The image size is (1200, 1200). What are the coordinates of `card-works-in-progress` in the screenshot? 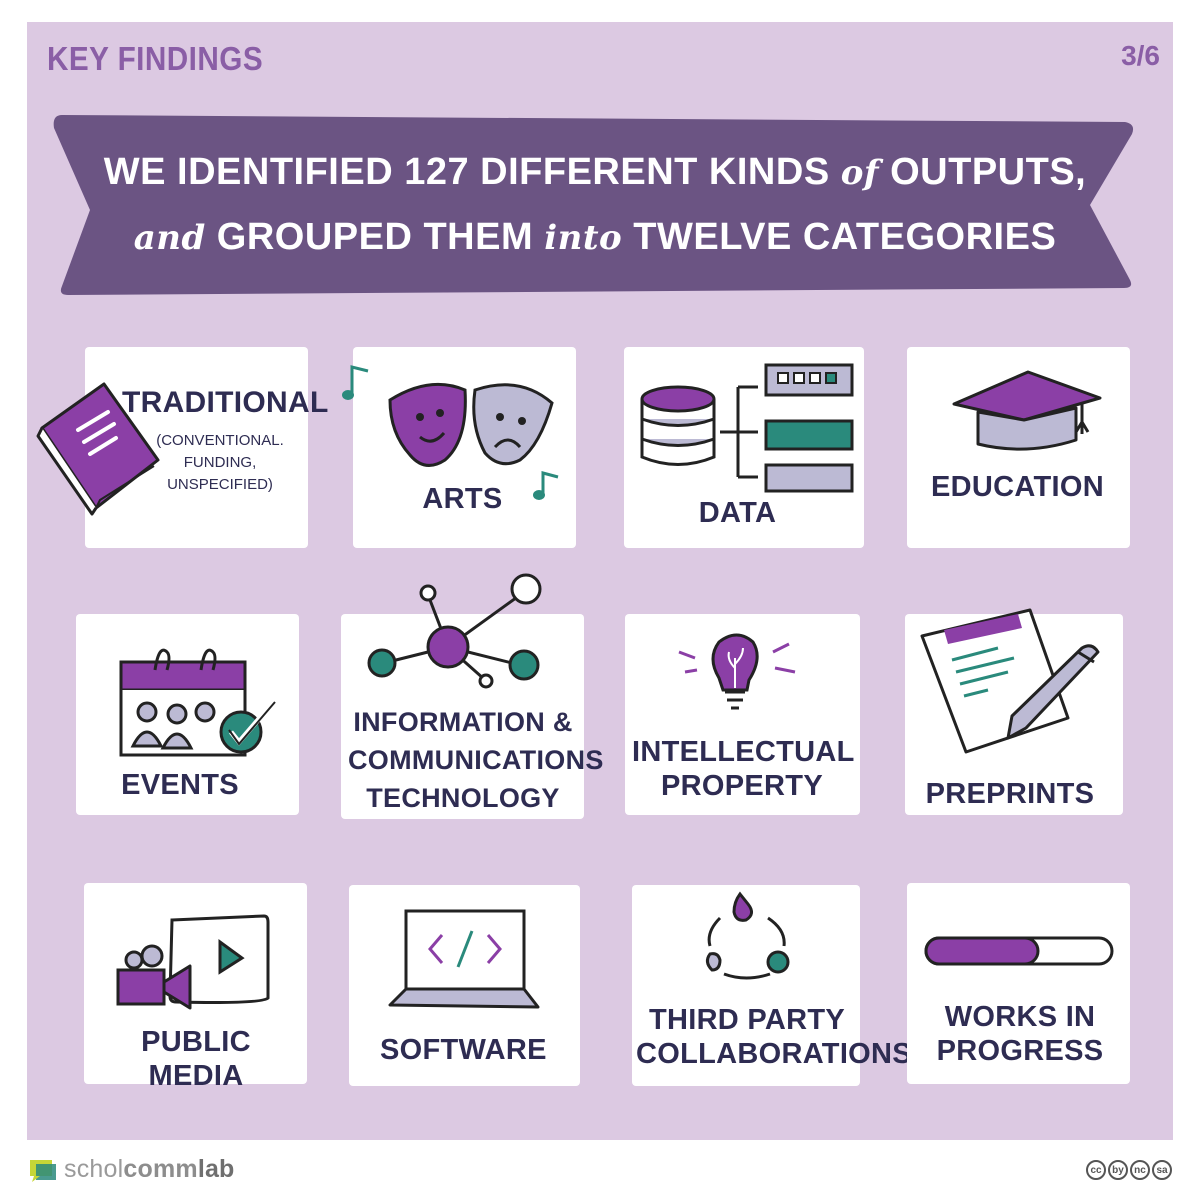 It's located at (1018, 983).